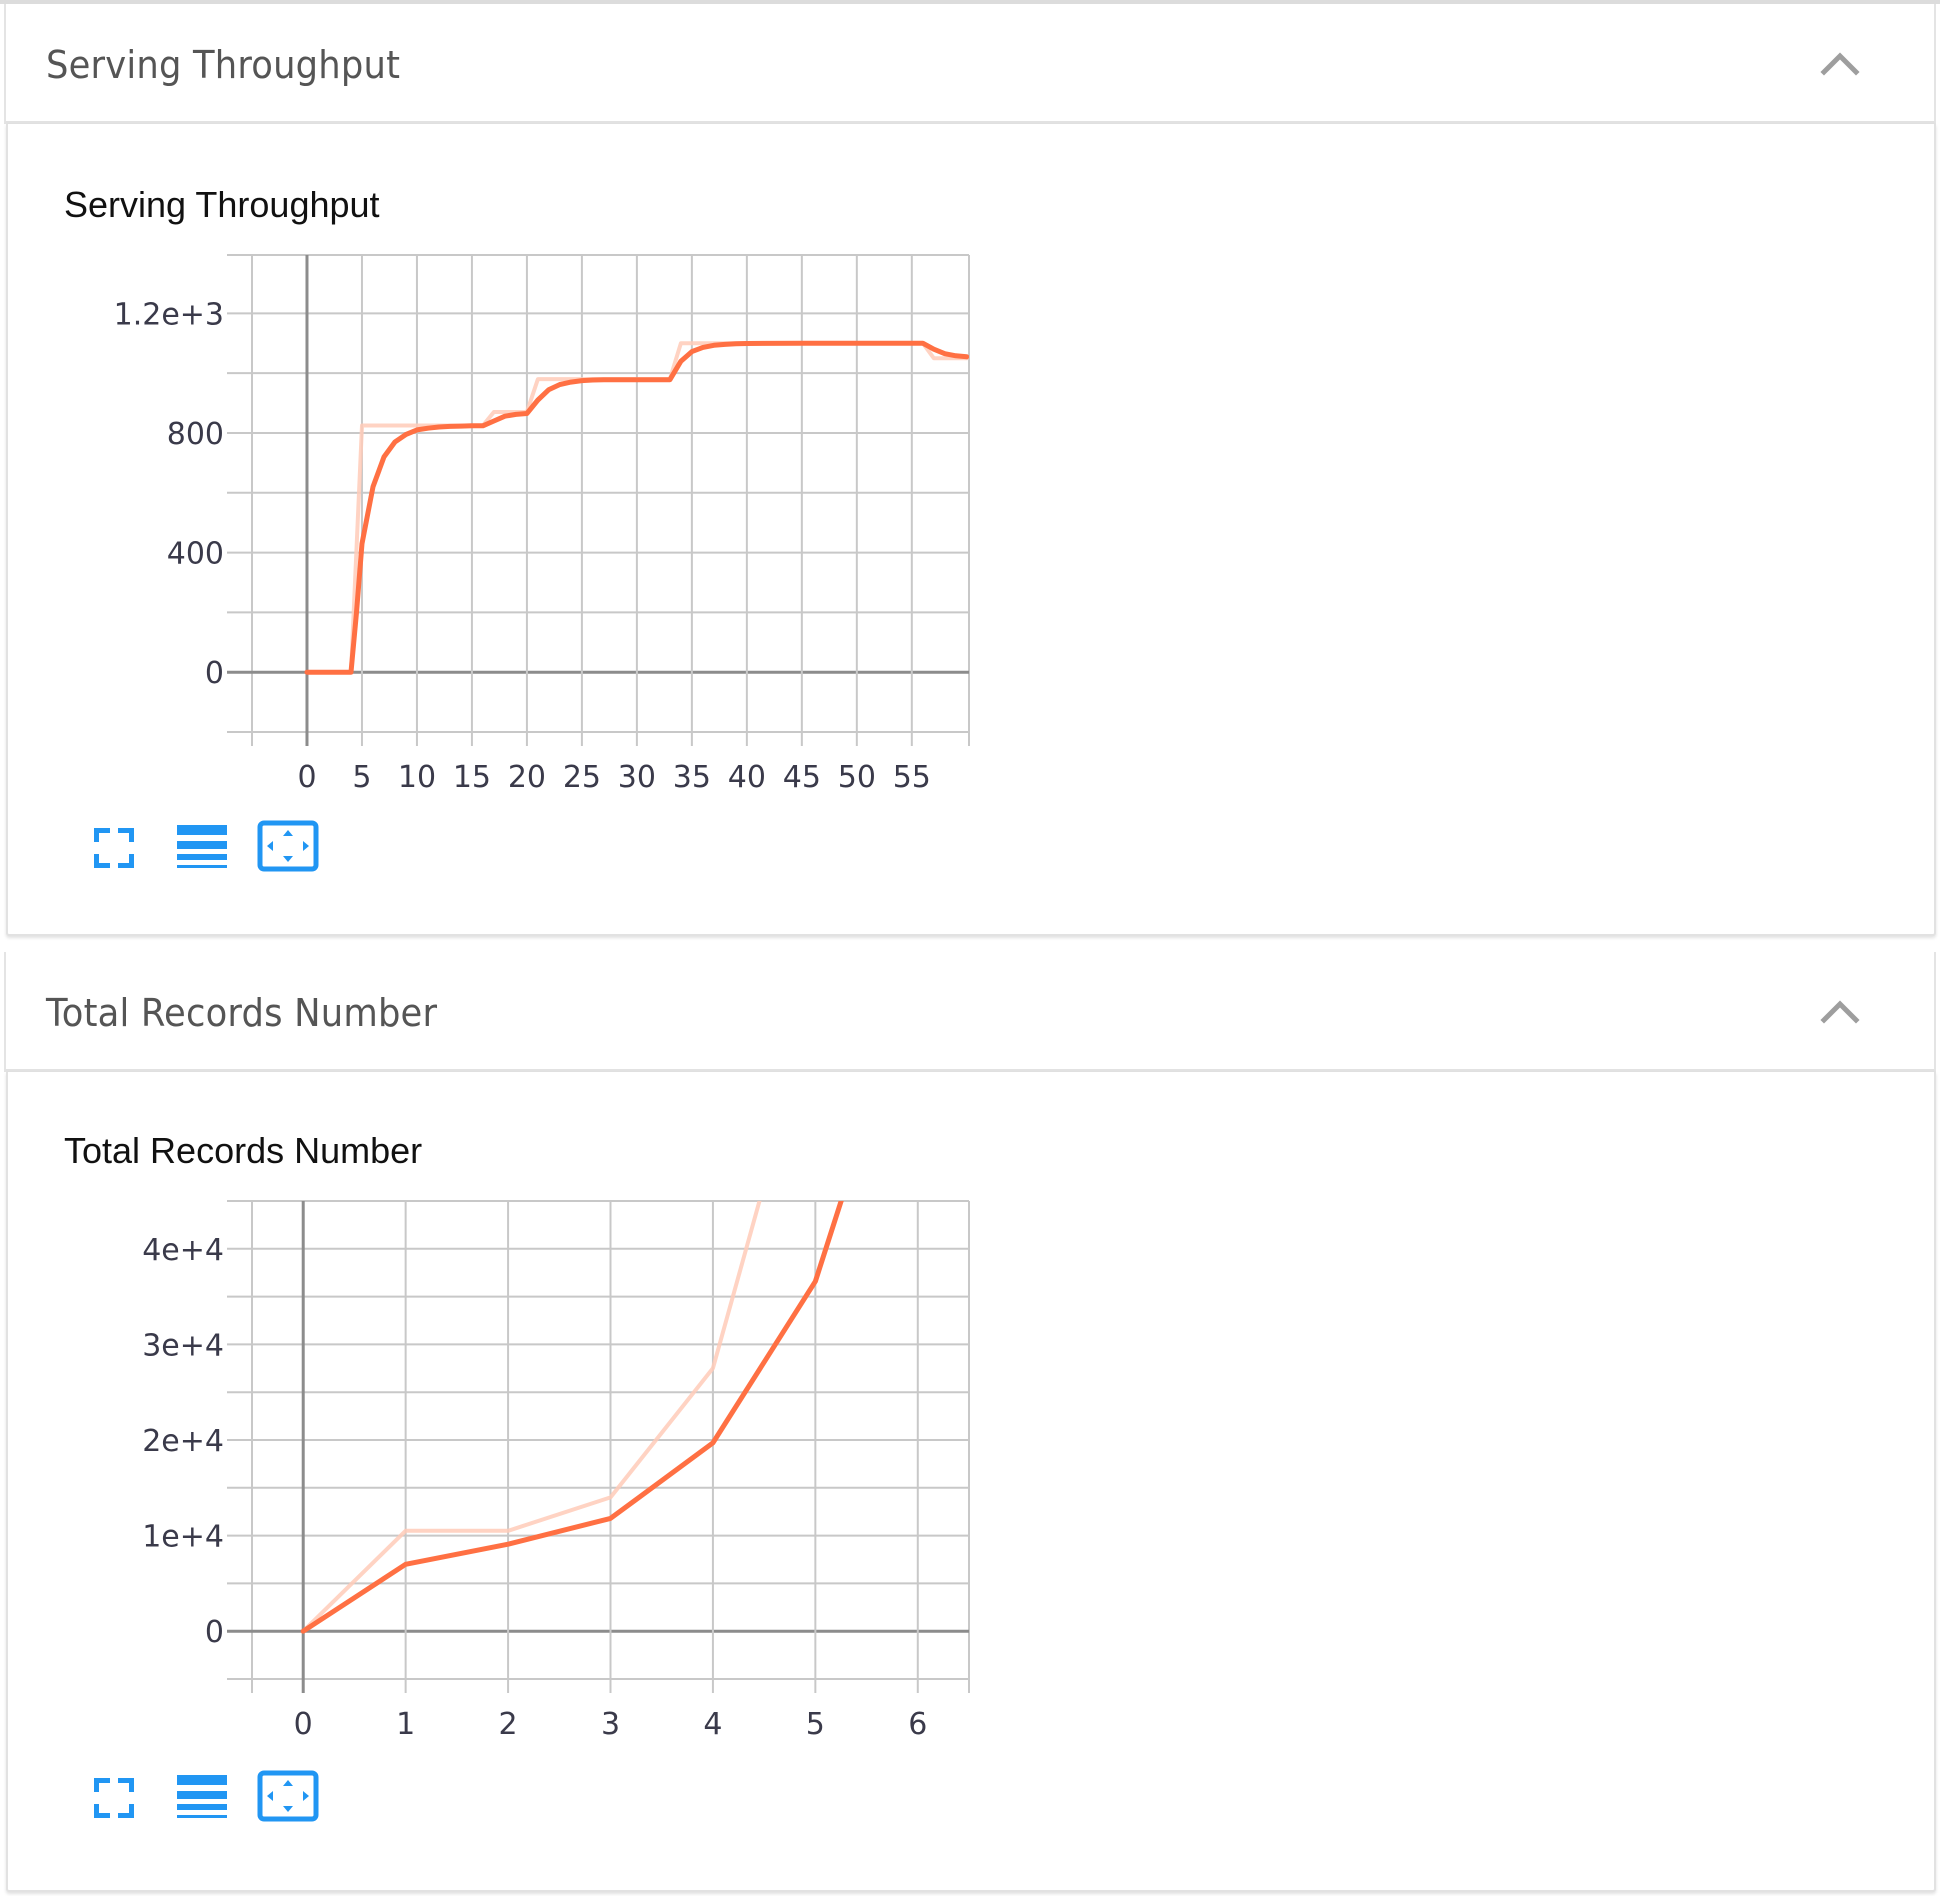  What do you see at coordinates (531, 1417) in the screenshot?
I see `raw-line` at bounding box center [531, 1417].